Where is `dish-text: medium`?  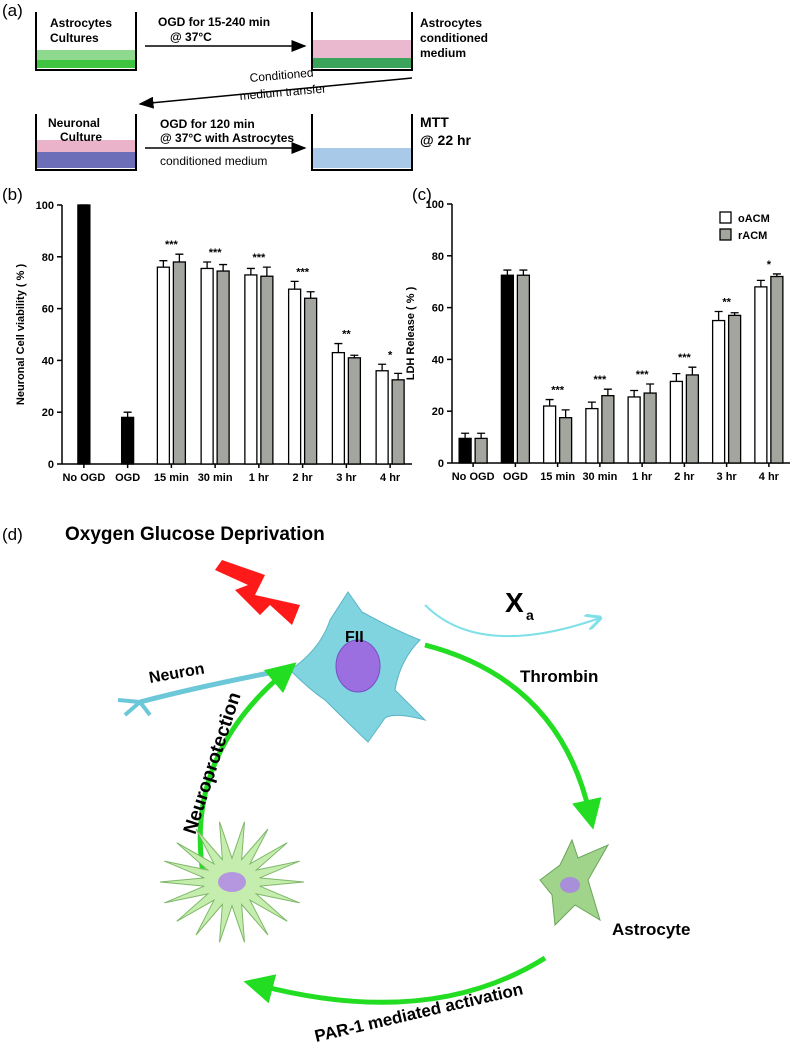
dish-text: medium is located at coordinates (443, 53).